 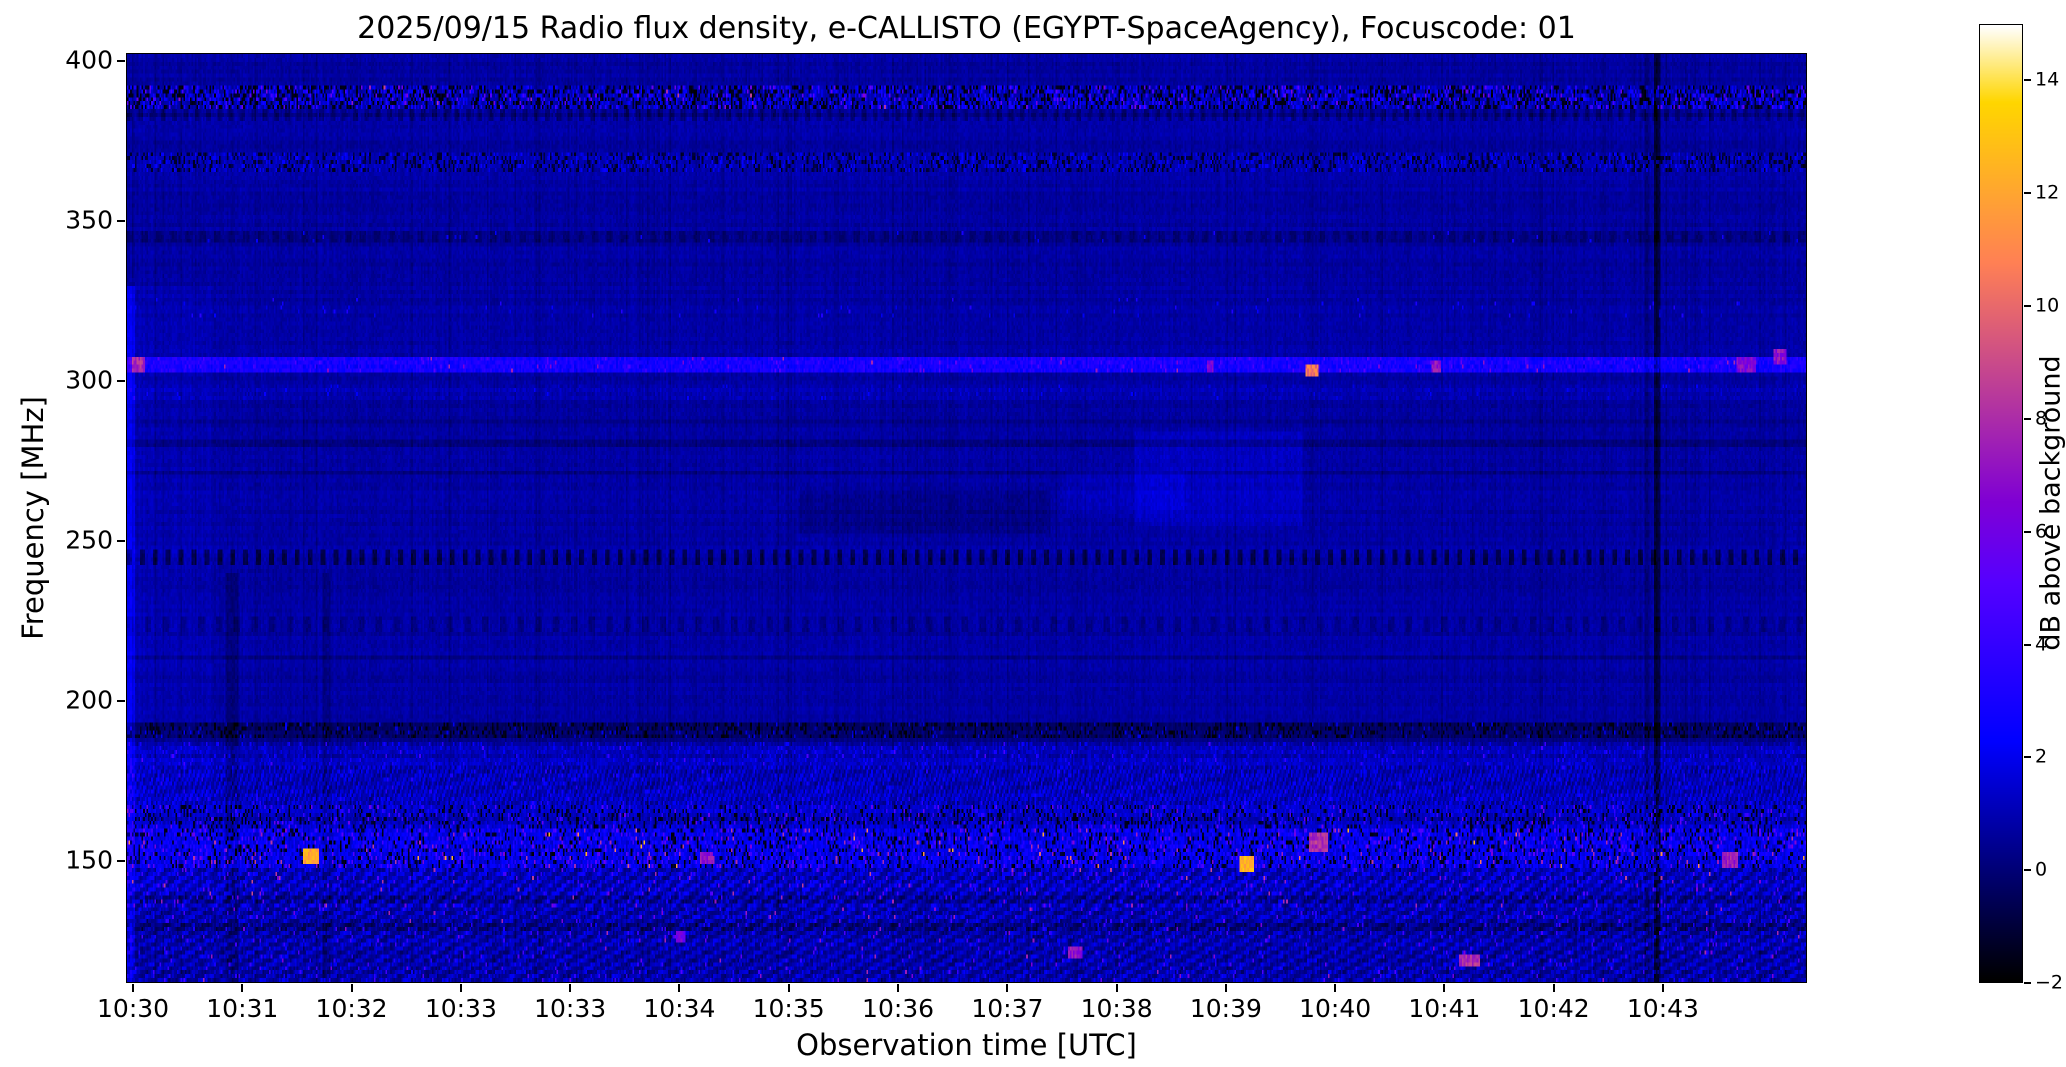 What do you see at coordinates (2049, 982) in the screenshot?
I see `colorbar-tick-label: −2` at bounding box center [2049, 982].